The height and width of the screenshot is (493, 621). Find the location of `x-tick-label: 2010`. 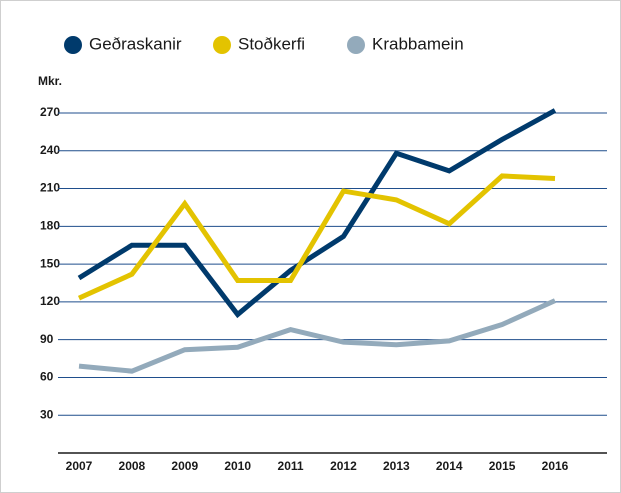

x-tick-label: 2010 is located at coordinates (237, 466).